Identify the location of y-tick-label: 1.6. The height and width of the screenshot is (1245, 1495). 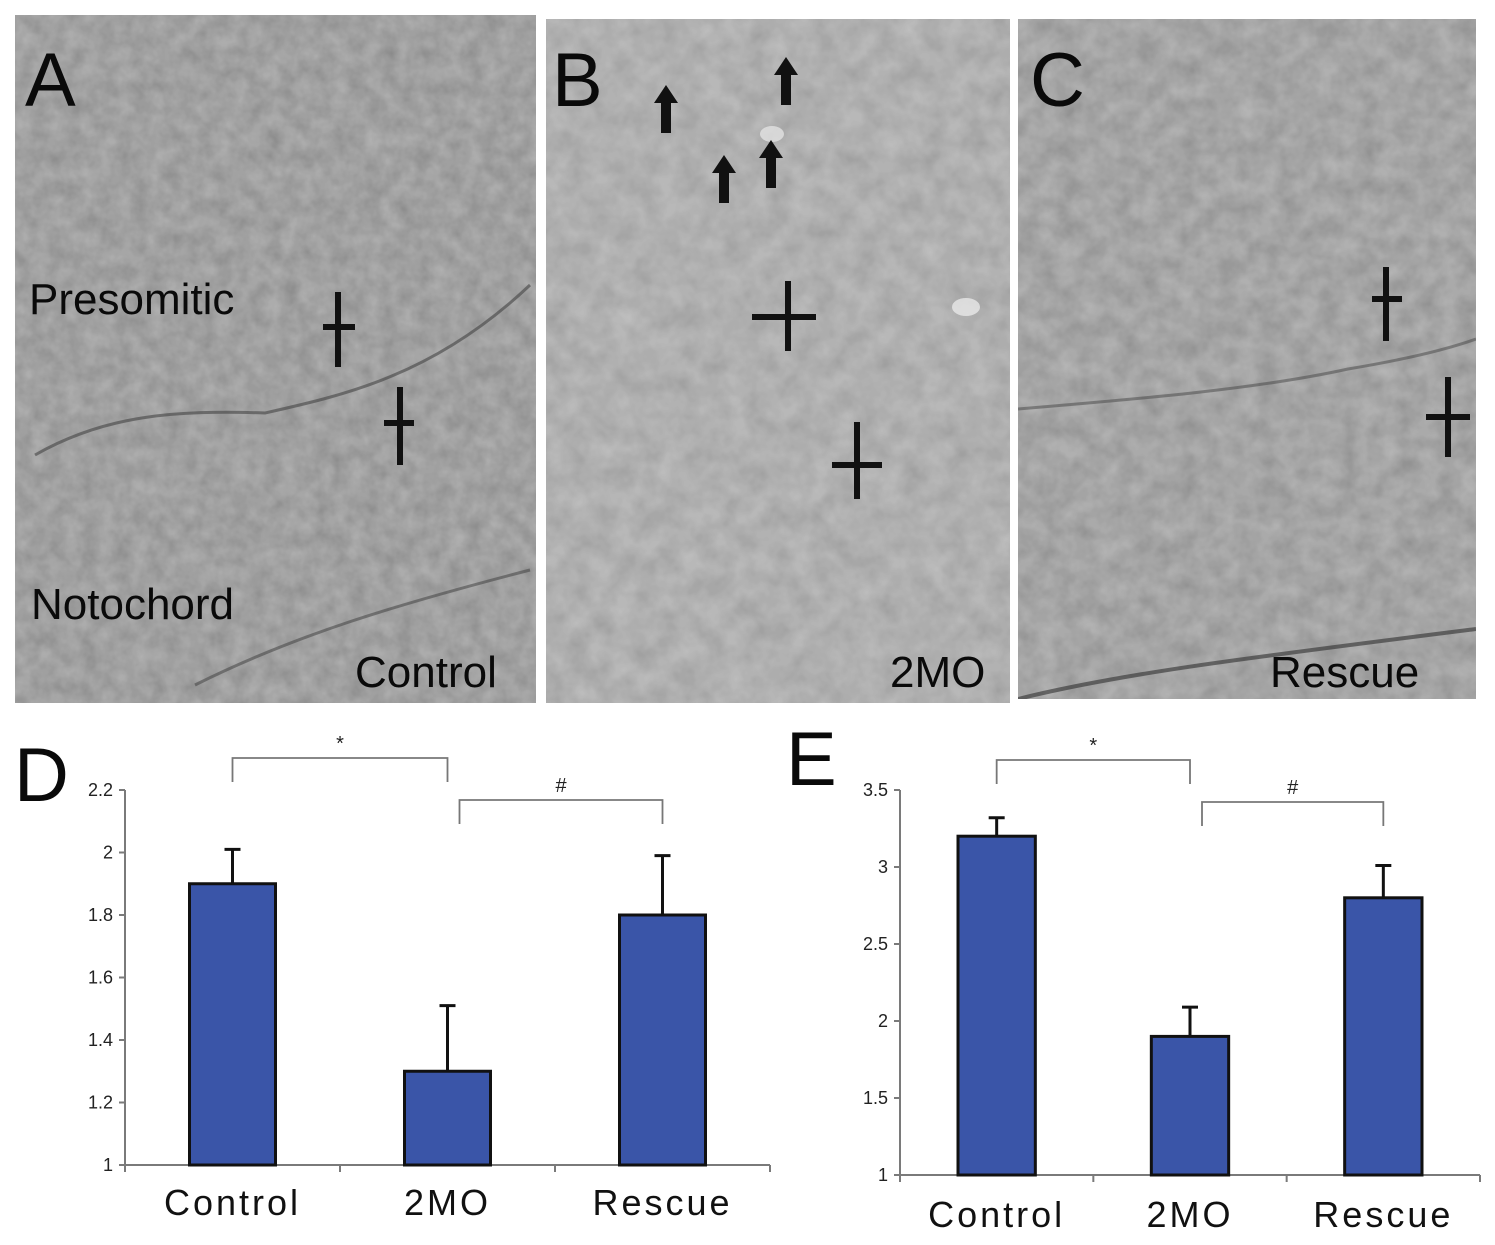
(100, 978).